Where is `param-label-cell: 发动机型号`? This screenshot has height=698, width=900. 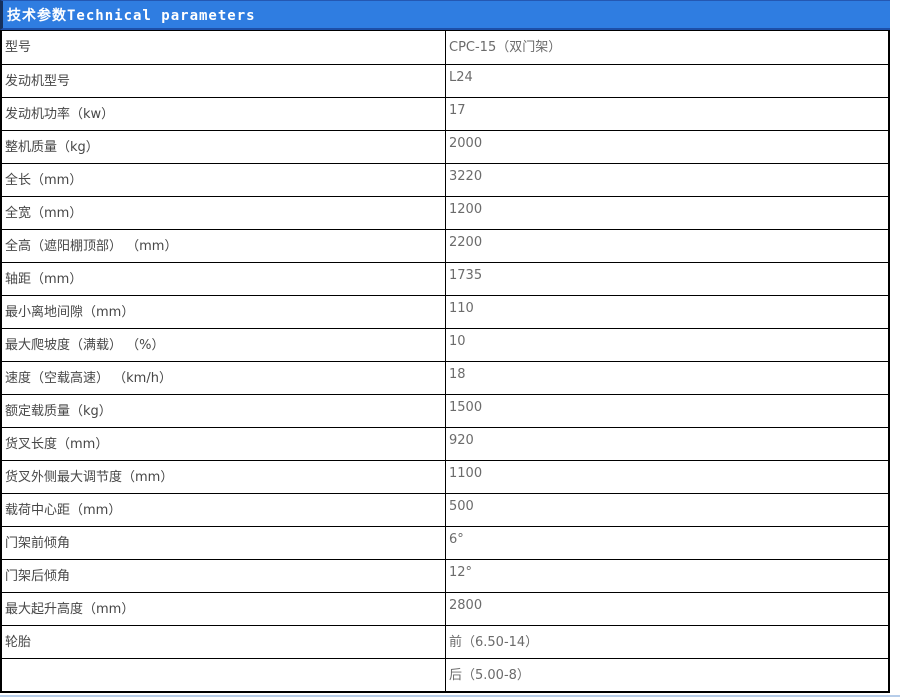
param-label-cell: 发动机型号 is located at coordinates (224, 81).